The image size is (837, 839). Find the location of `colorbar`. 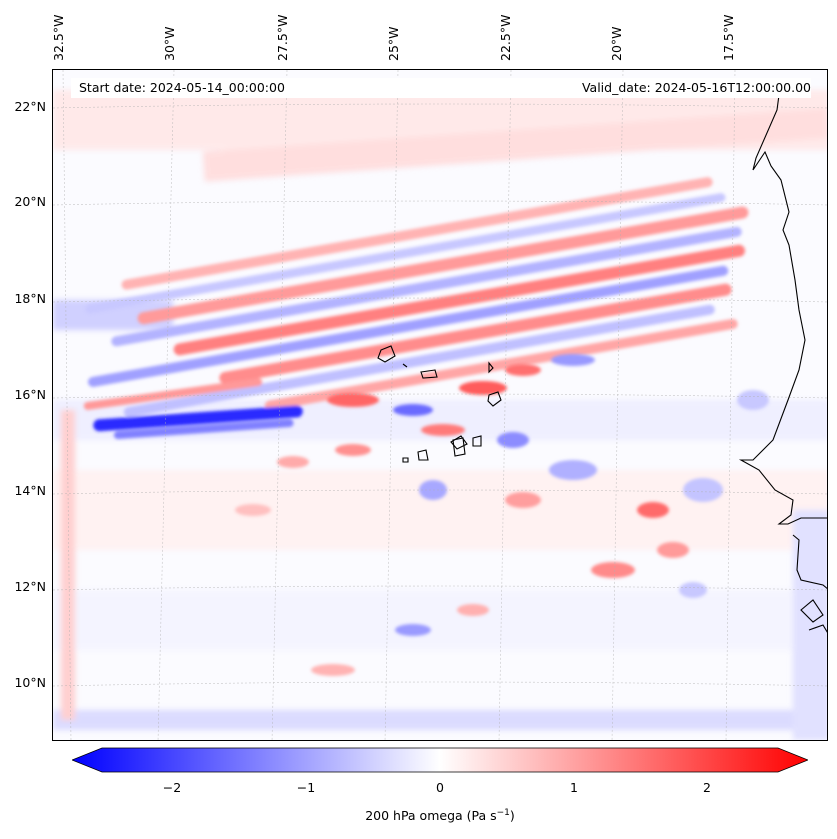

colorbar is located at coordinates (440, 760).